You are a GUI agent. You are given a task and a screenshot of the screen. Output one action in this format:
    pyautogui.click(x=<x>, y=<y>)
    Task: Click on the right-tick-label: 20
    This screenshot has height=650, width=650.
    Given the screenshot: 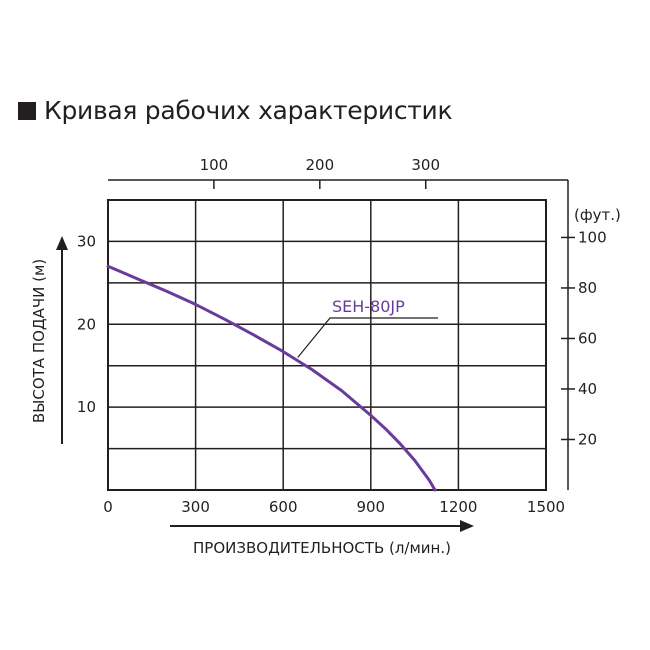 What is the action you would take?
    pyautogui.click(x=587, y=439)
    